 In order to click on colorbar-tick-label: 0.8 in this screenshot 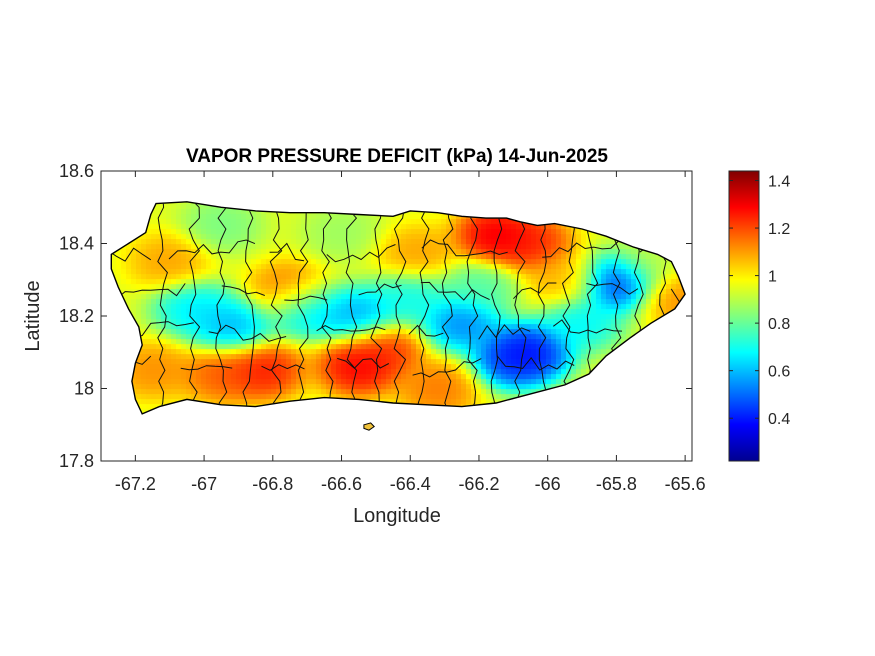, I will do `click(779, 324)`.